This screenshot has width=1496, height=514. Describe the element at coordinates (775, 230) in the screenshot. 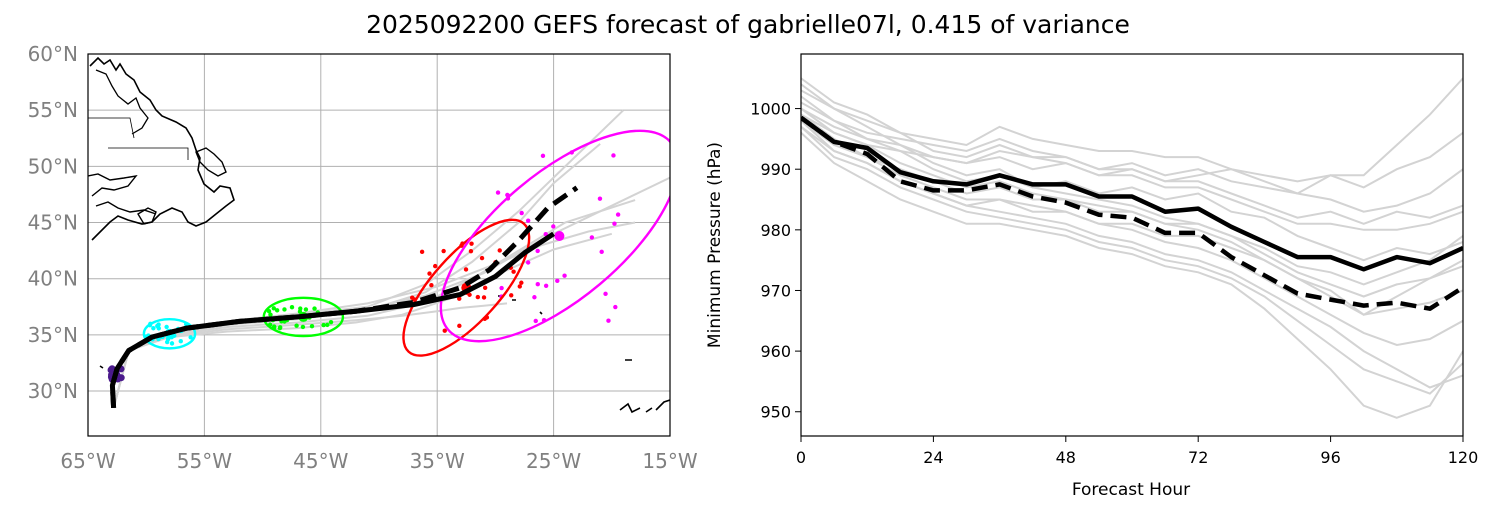

I see `y-tick-label: 980` at that location.